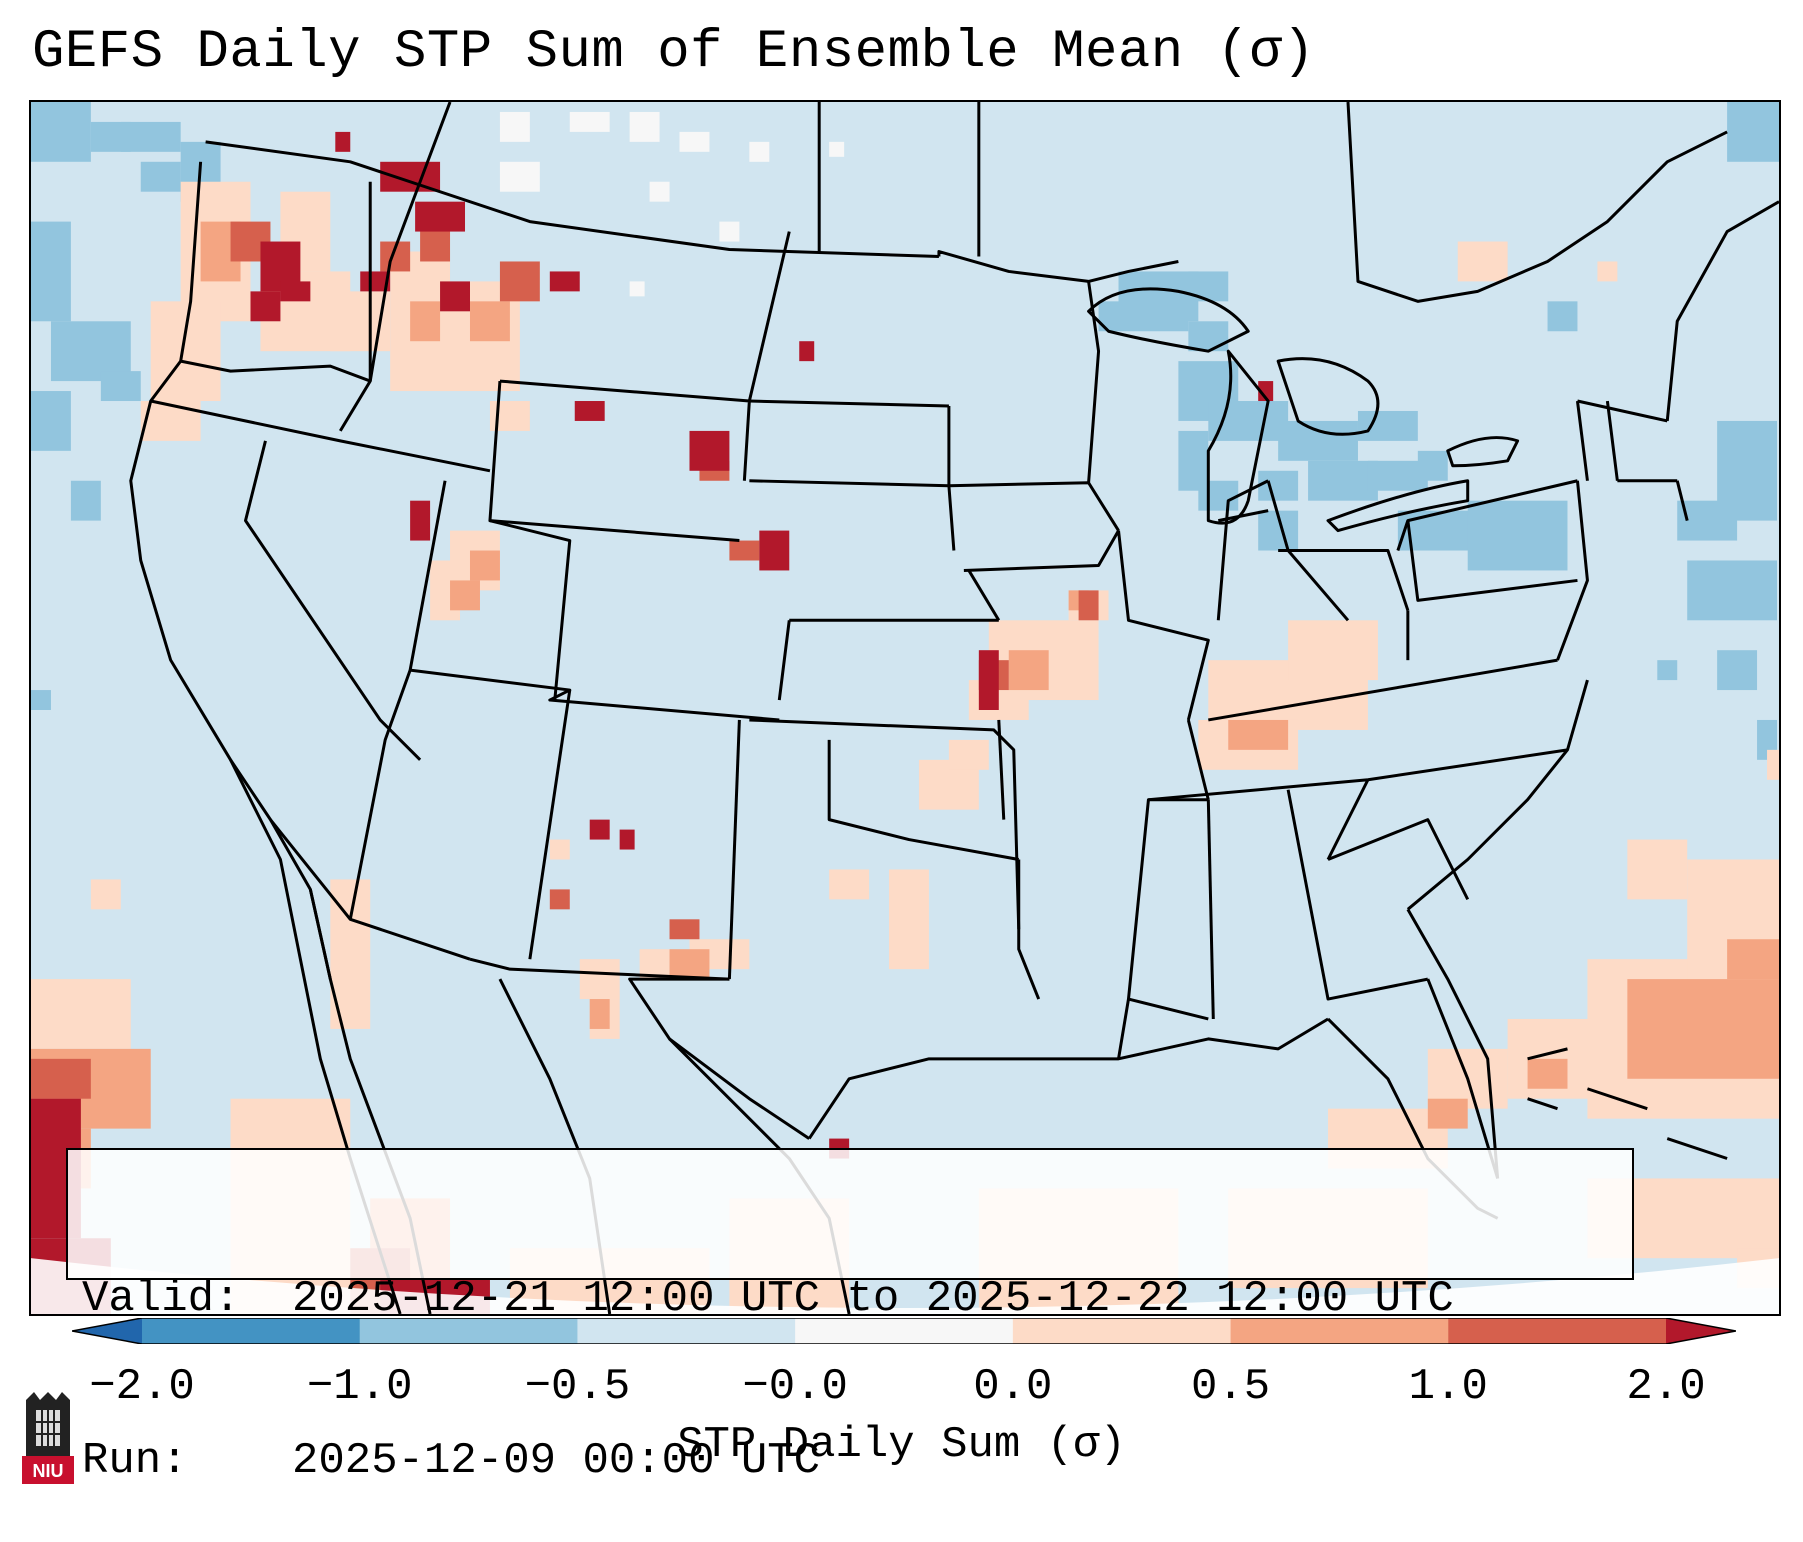 The image size is (1803, 1542). I want to click on colorbar-over-arrow, so click(1701, 1331).